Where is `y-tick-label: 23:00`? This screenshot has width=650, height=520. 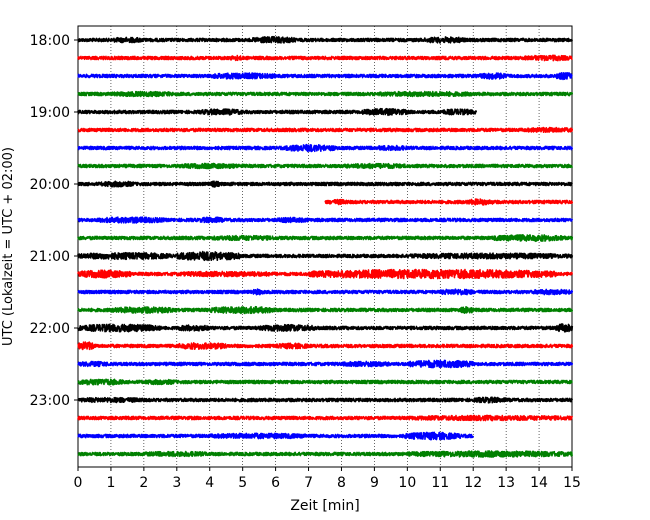
y-tick-label: 23:00 is located at coordinates (50, 401).